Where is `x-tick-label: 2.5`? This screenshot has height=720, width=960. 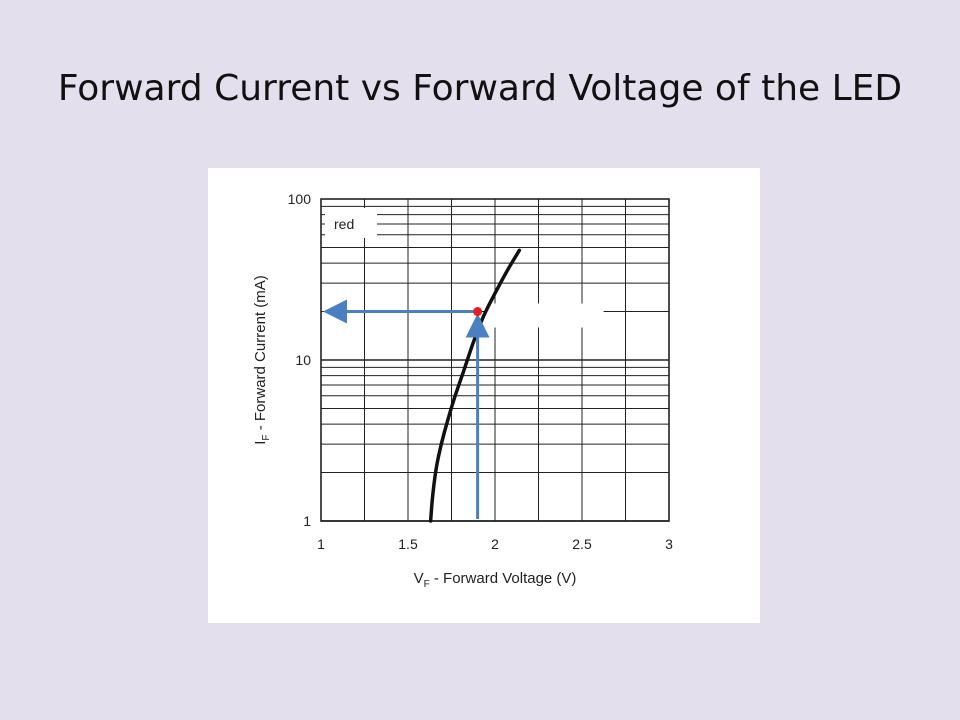
x-tick-label: 2.5 is located at coordinates (582, 544).